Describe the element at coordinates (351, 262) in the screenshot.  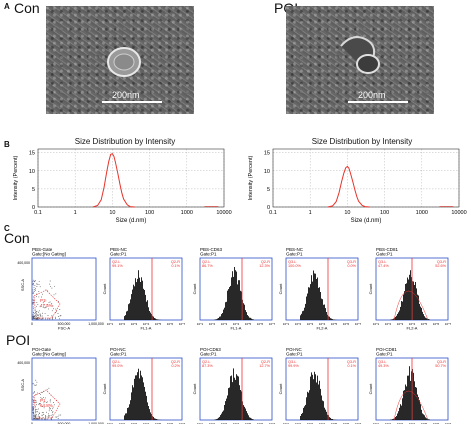
I see `quadrant-right-label: Q3-R` at that location.